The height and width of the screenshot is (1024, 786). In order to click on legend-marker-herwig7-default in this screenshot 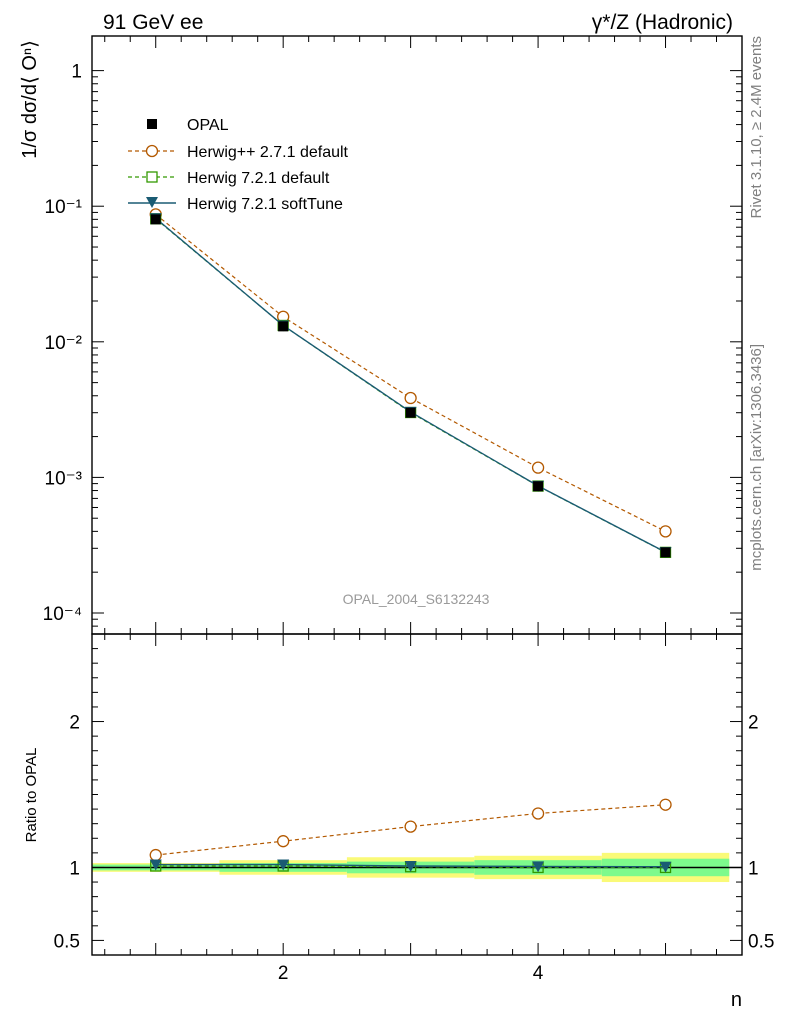, I will do `click(152, 177)`.